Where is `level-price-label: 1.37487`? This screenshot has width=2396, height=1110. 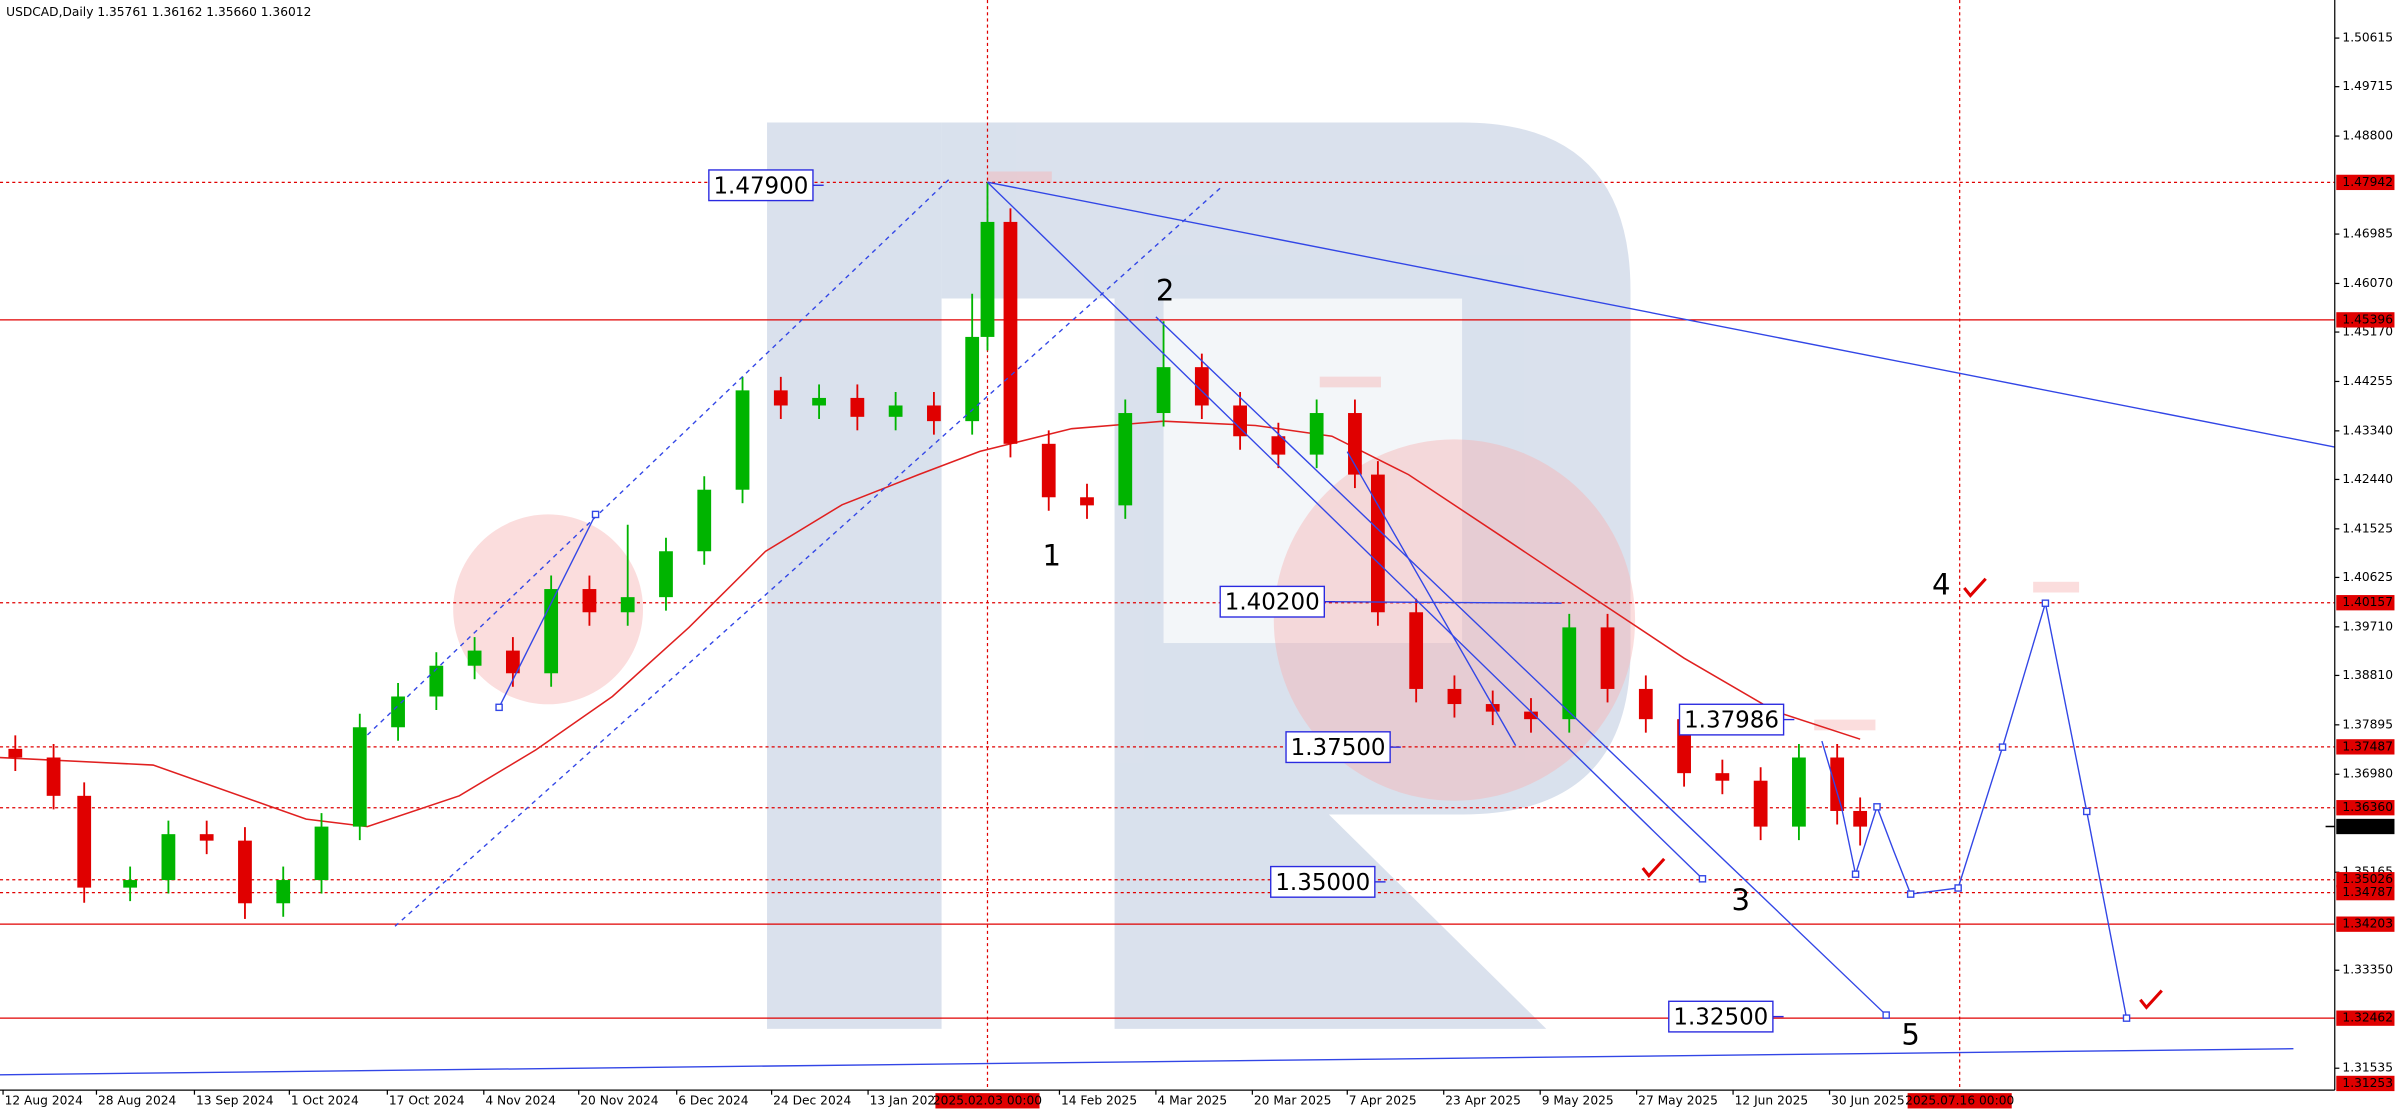 level-price-label: 1.37487 is located at coordinates (2367, 746).